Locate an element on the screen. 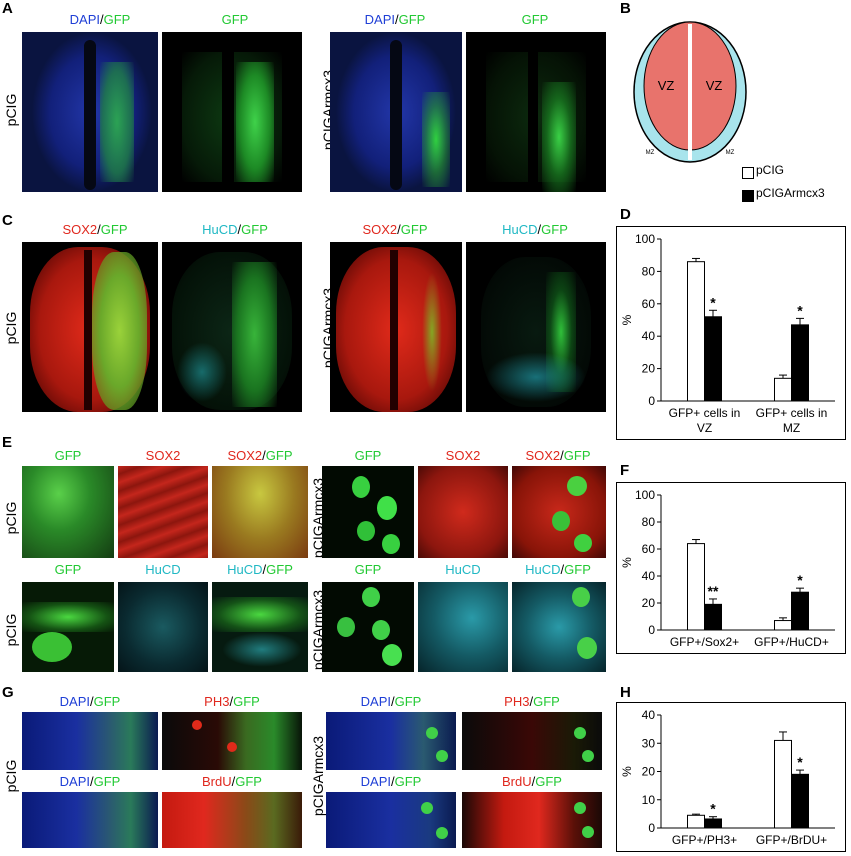 Image resolution: width=851 pixels, height=856 pixels. micrograph-e-hucd-armcx3 is located at coordinates (463, 627).